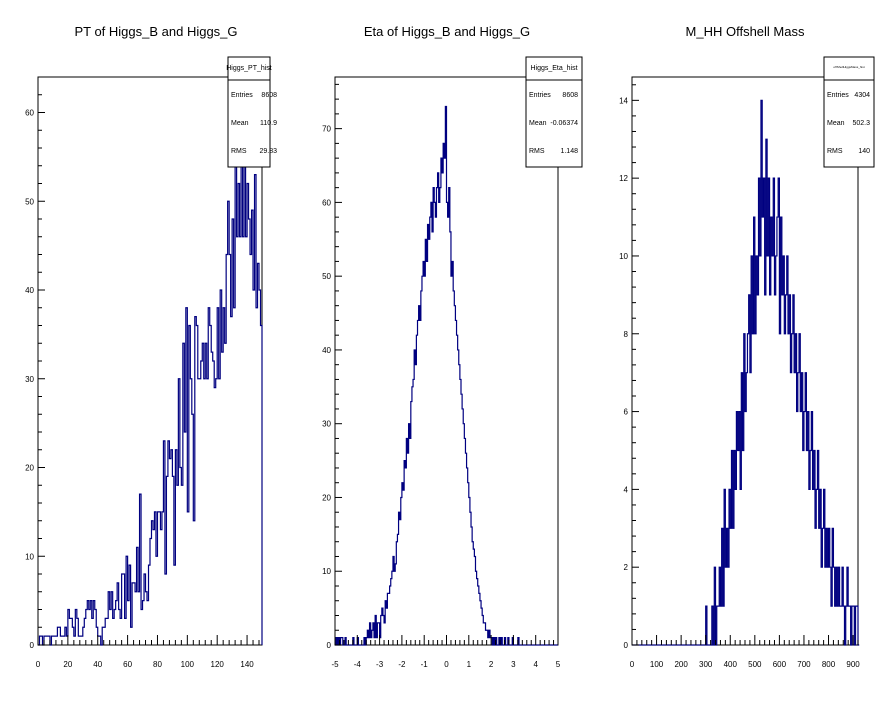  Describe the element at coordinates (268, 123) in the screenshot. I see `pt-stats-mean-value: 110.9` at that location.